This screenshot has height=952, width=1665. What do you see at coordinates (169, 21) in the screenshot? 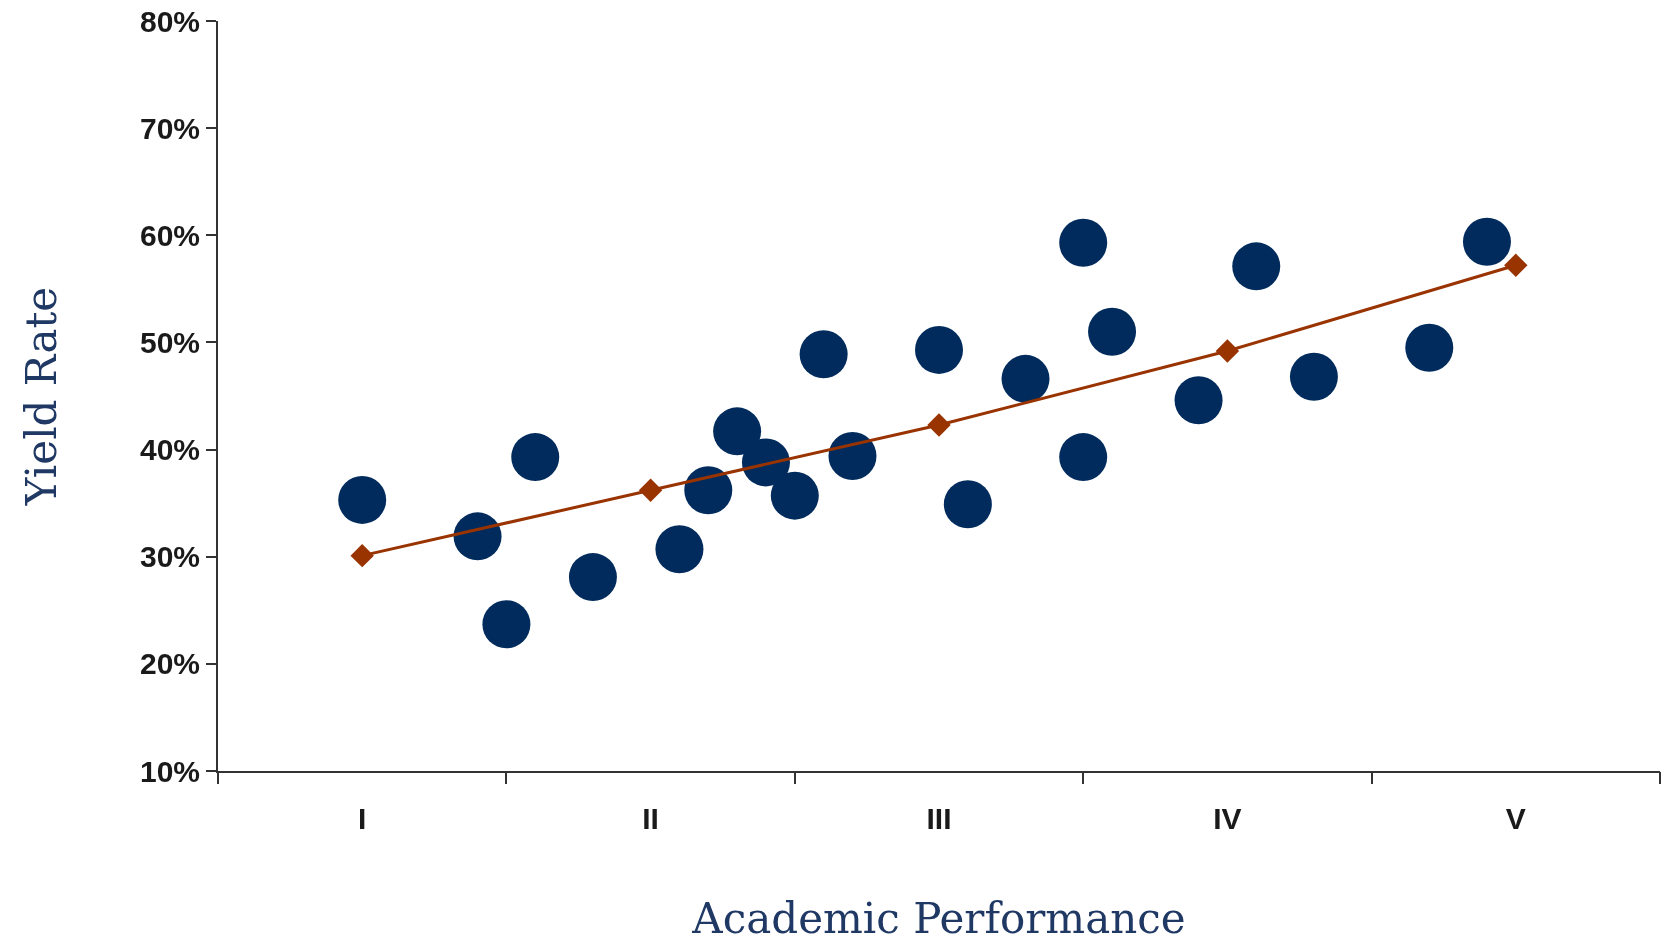
I see `y-tick-label: 80%` at bounding box center [169, 21].